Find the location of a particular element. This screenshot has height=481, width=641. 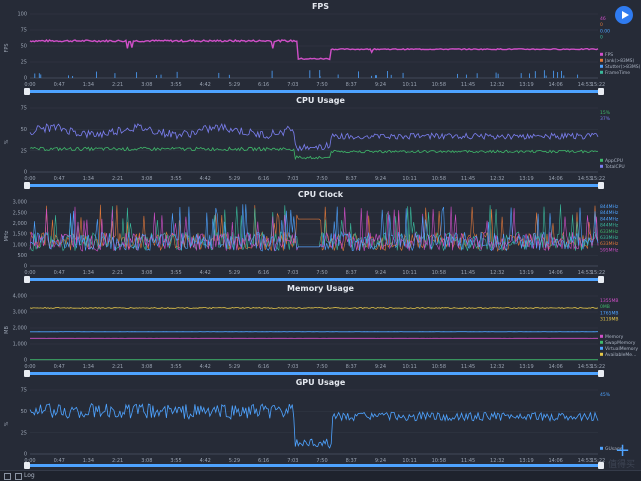

x-tick-label: 10:11 is located at coordinates (409, 273).